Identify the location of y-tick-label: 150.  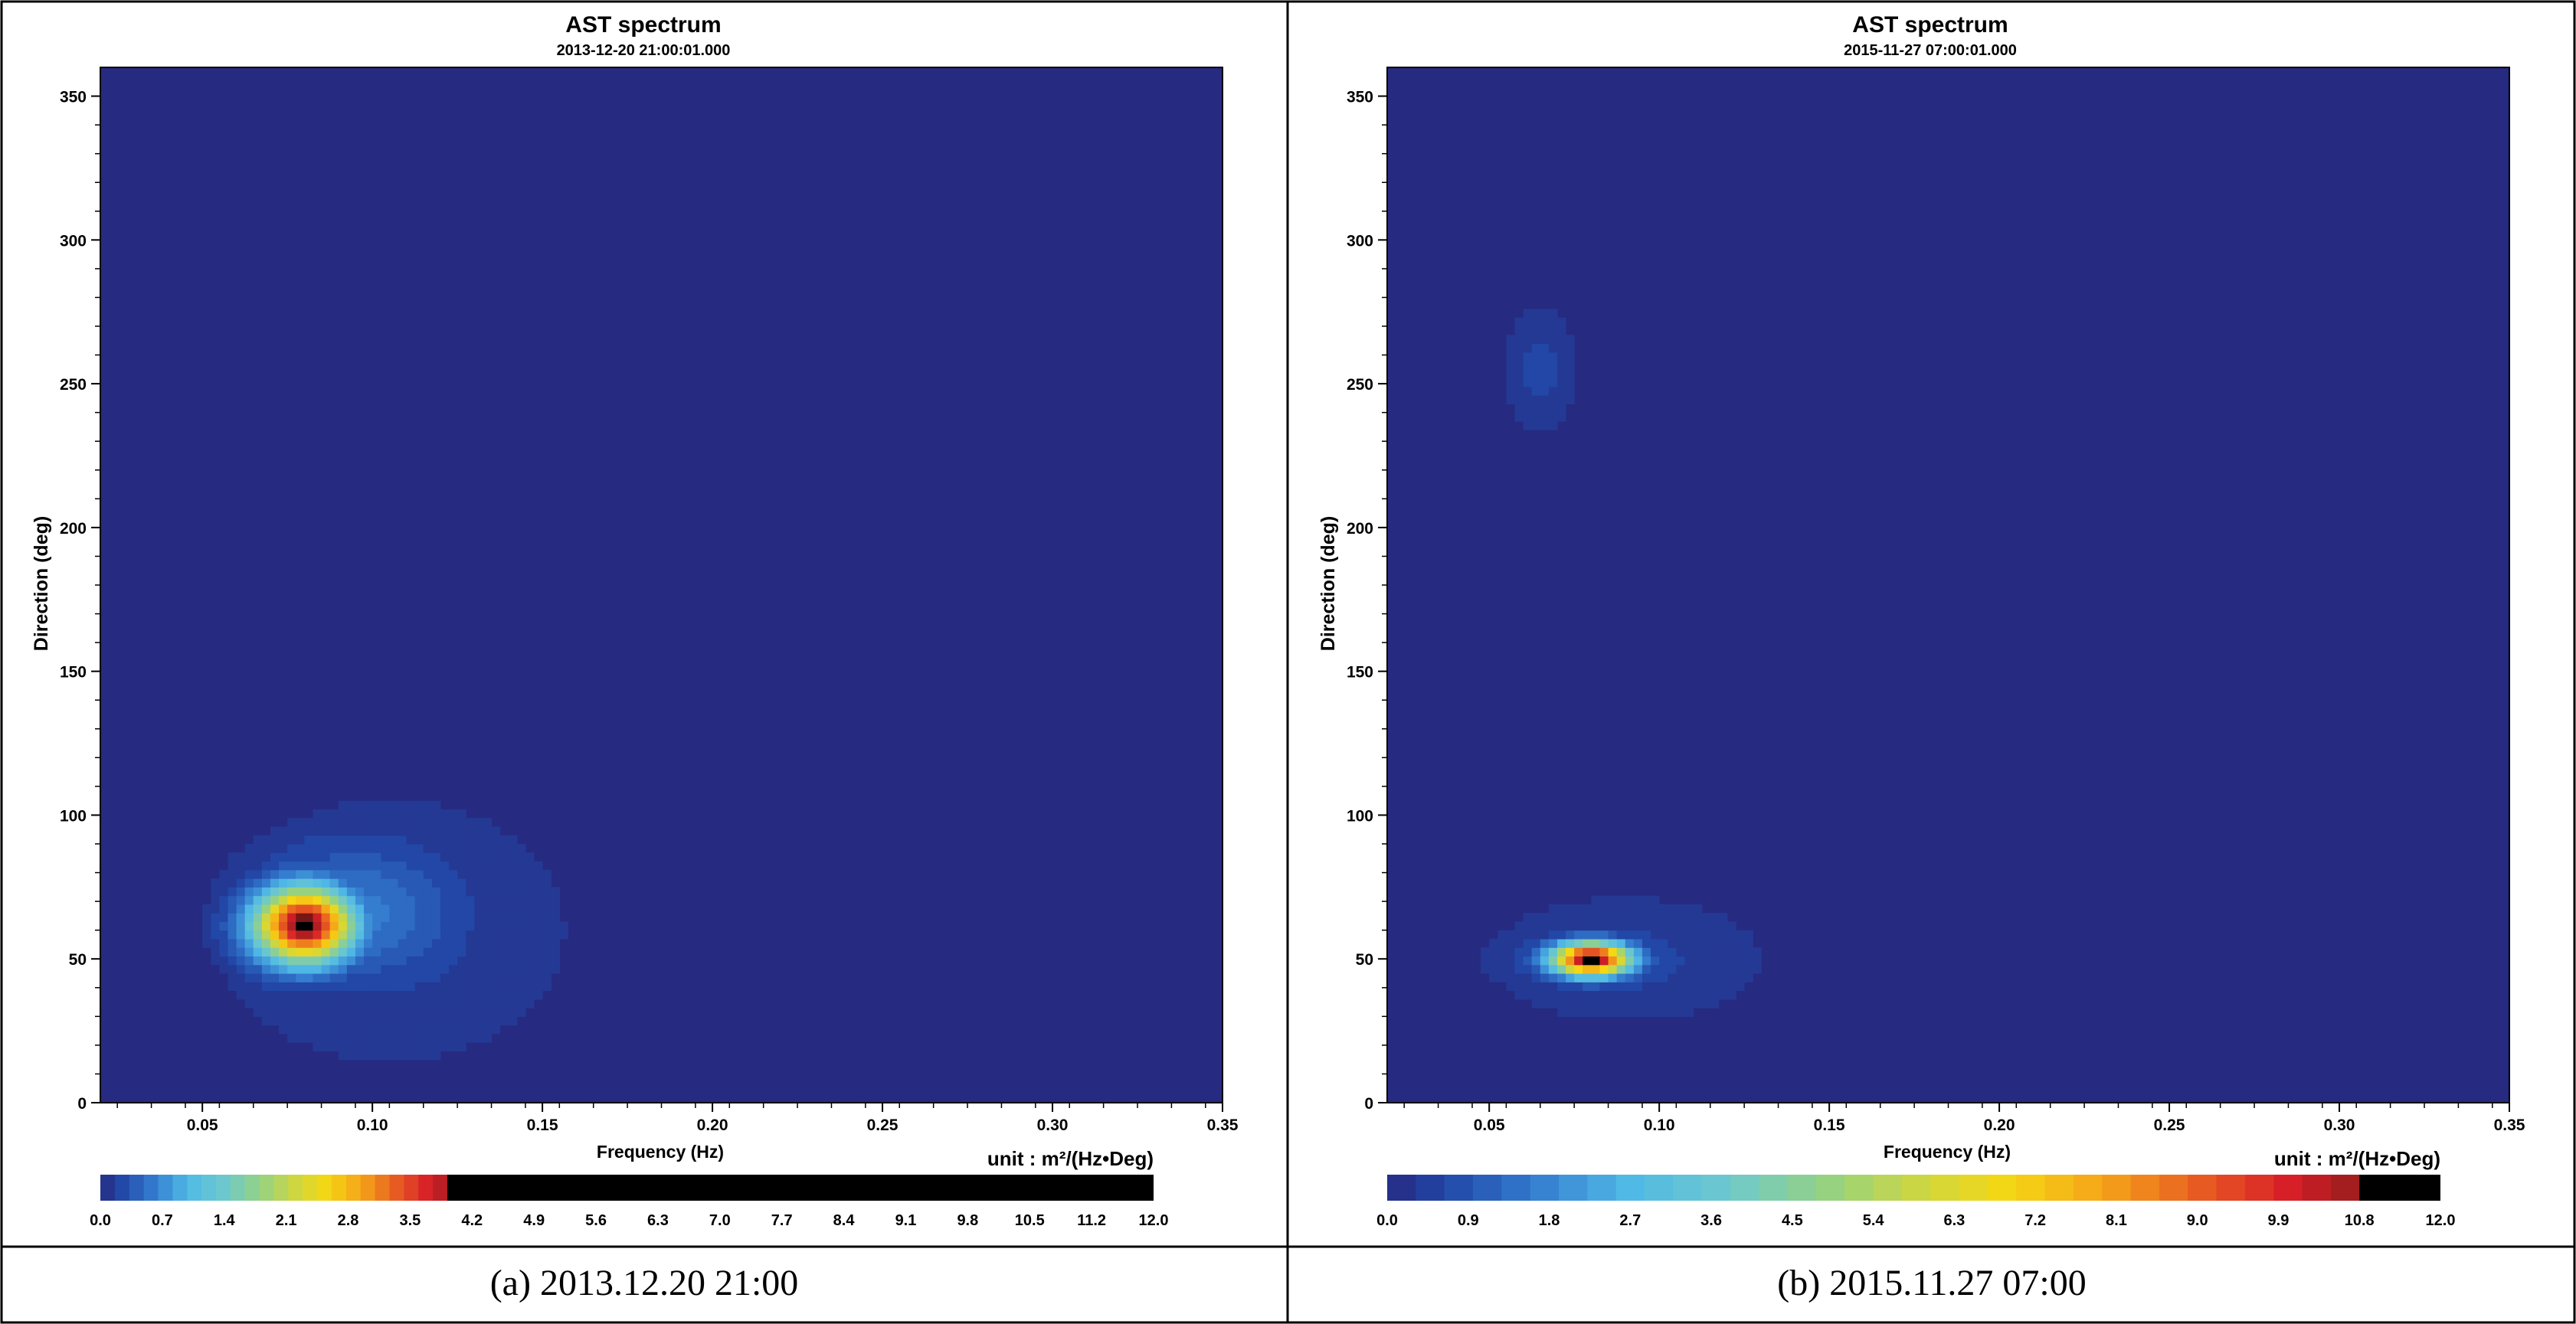
(1360, 673).